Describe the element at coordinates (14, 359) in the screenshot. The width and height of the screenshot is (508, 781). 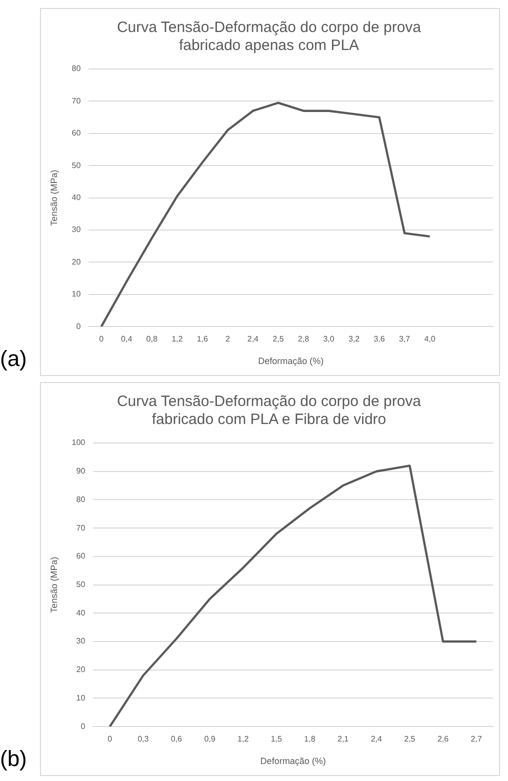
I see `text: (a)` at that location.